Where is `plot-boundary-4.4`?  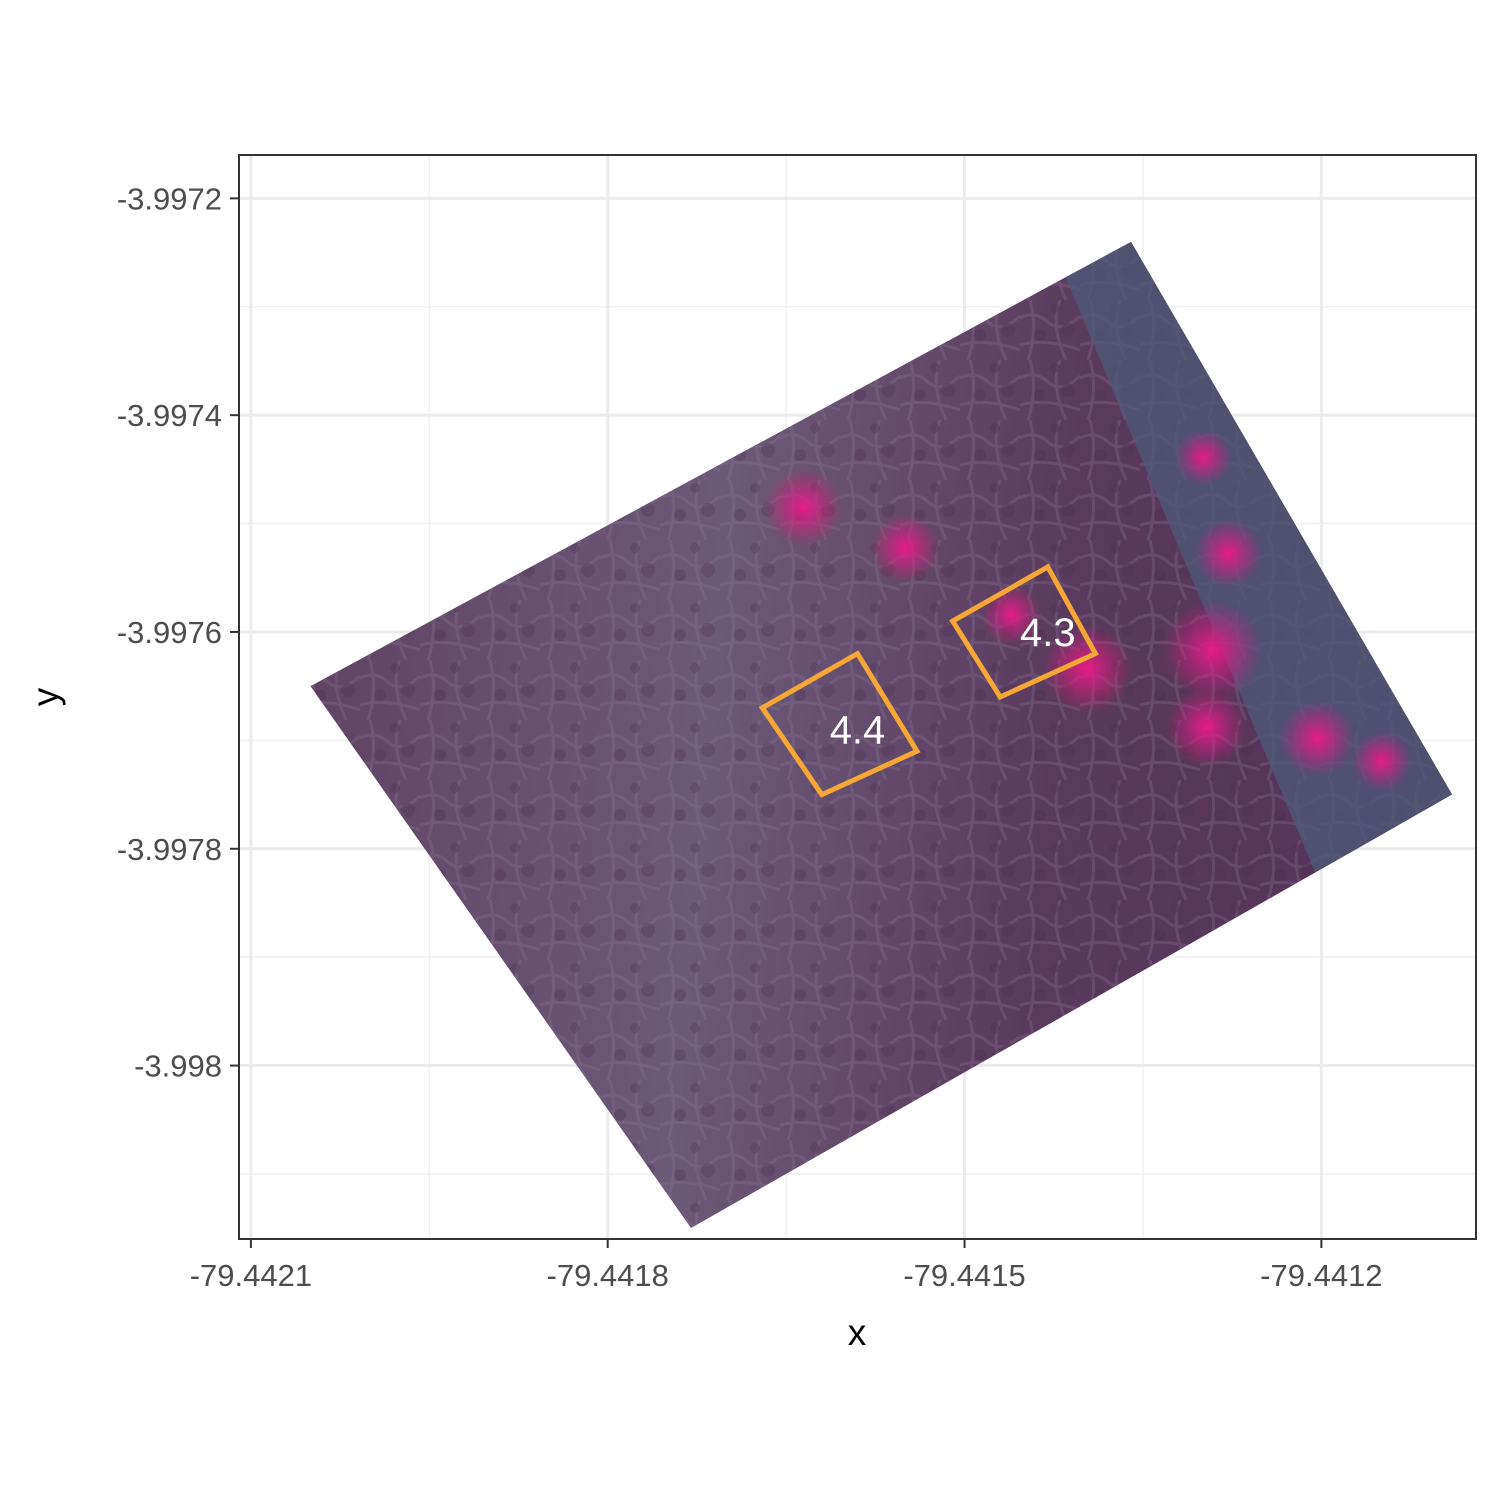
plot-boundary-4.4 is located at coordinates (839, 724).